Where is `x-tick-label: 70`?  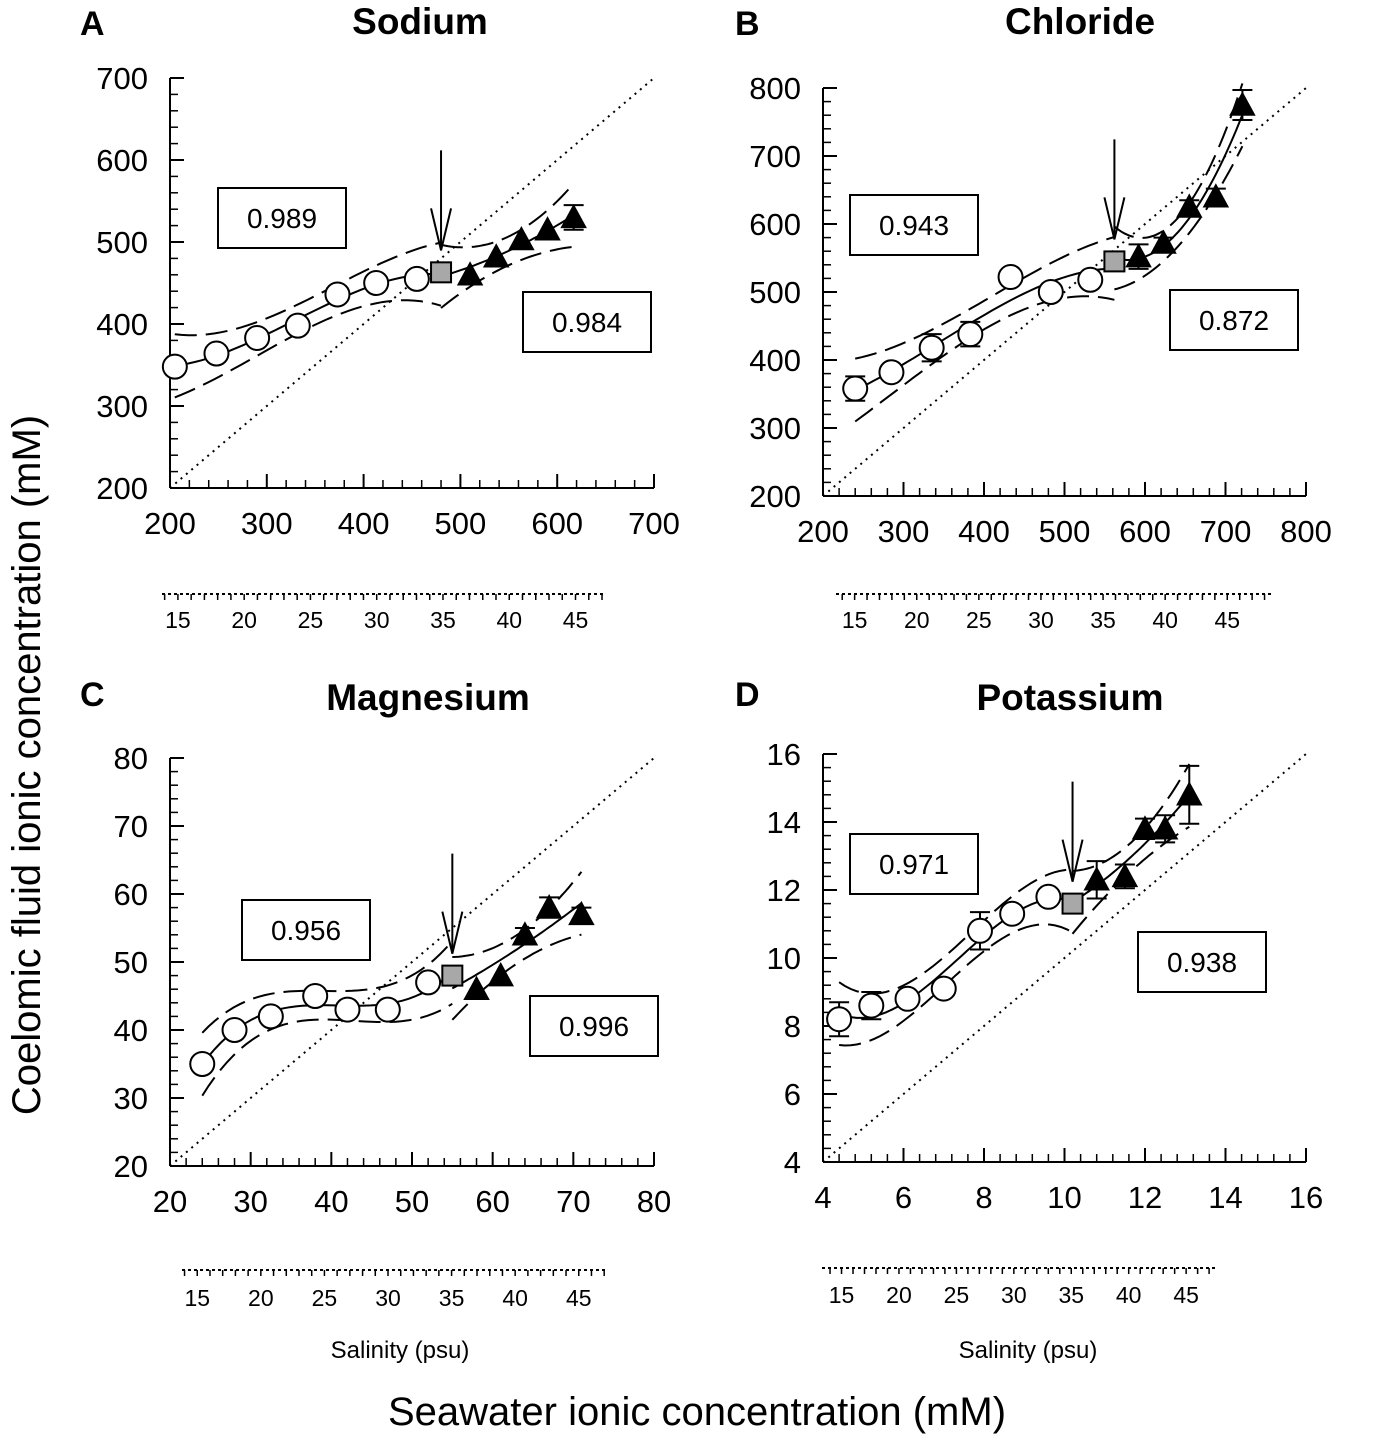
x-tick-label: 70 is located at coordinates (573, 1201).